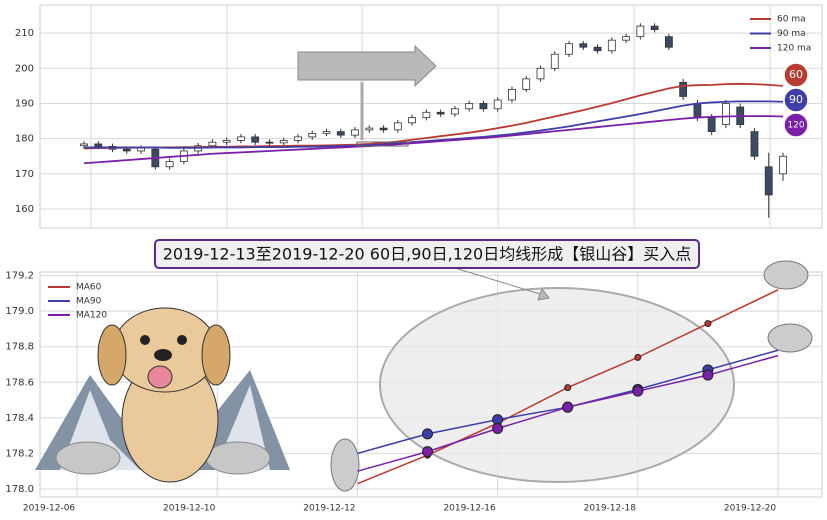 Image resolution: width=827 pixels, height=520 pixels. I want to click on x-tick-label: 2019-12-10, so click(189, 509).